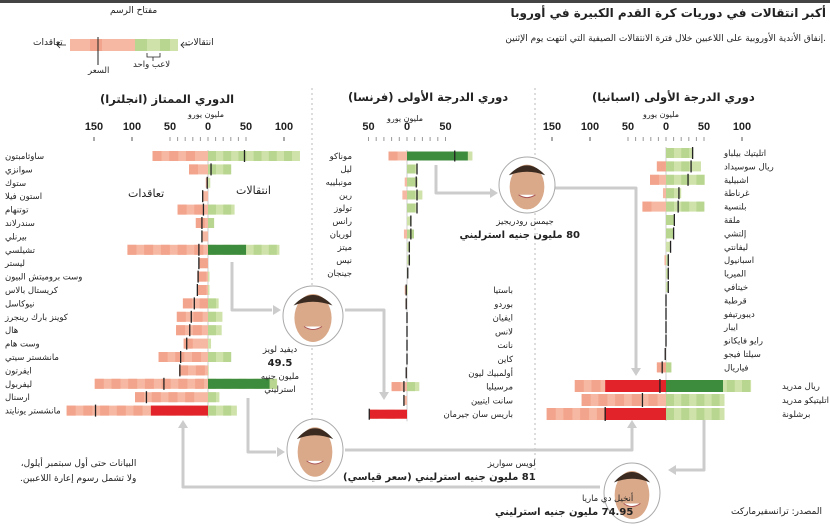 This screenshot has width=830, height=526. I want to click on hair-icon, so click(527, 170).